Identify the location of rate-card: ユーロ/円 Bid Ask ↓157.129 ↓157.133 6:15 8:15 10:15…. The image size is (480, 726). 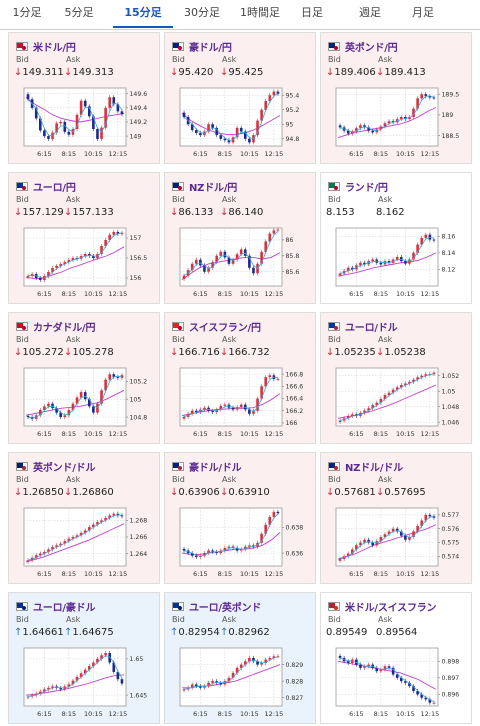
(84, 238).